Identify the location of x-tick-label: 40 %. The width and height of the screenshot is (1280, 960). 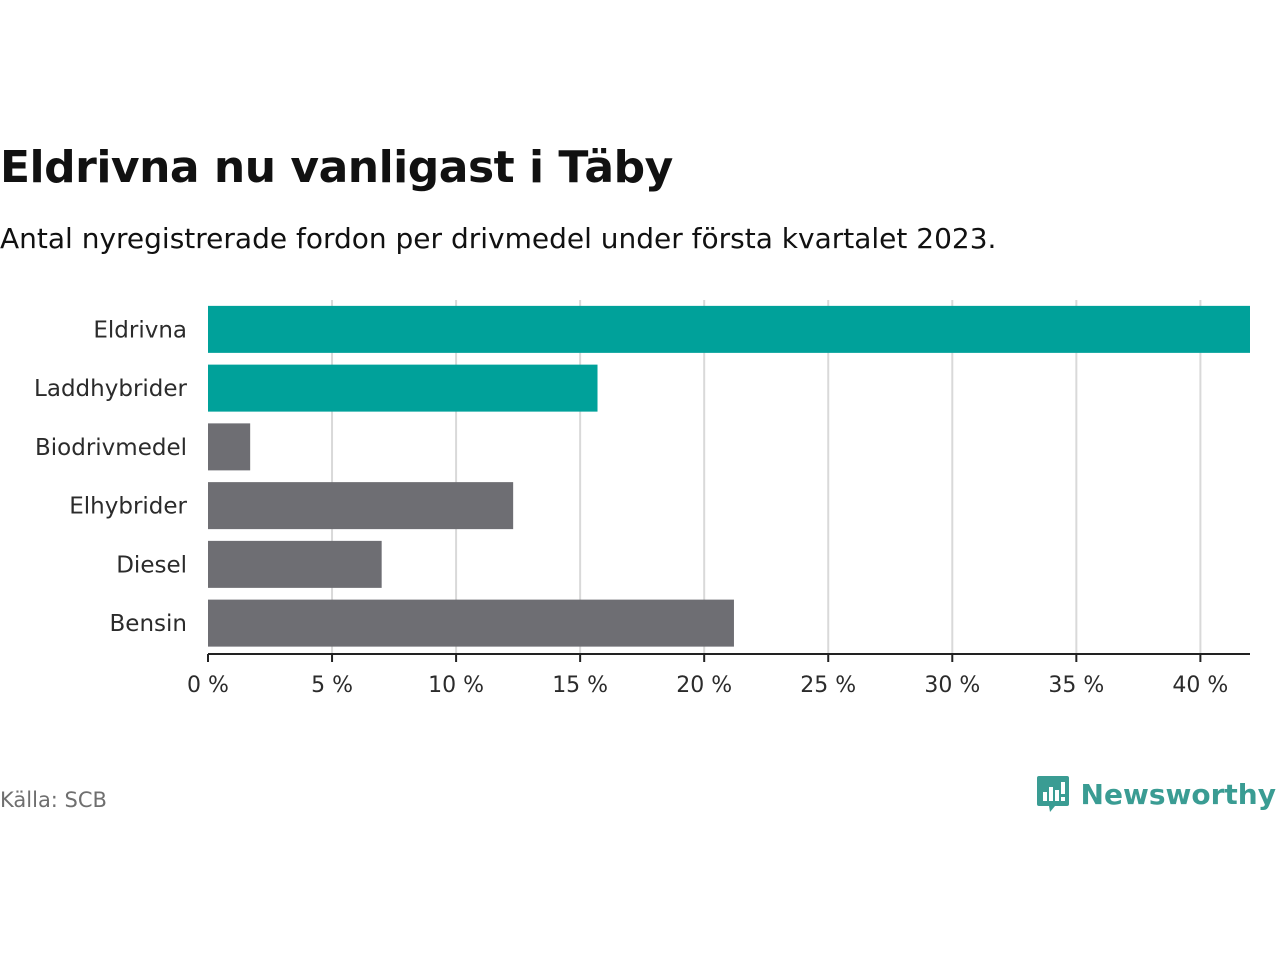
(1200, 685).